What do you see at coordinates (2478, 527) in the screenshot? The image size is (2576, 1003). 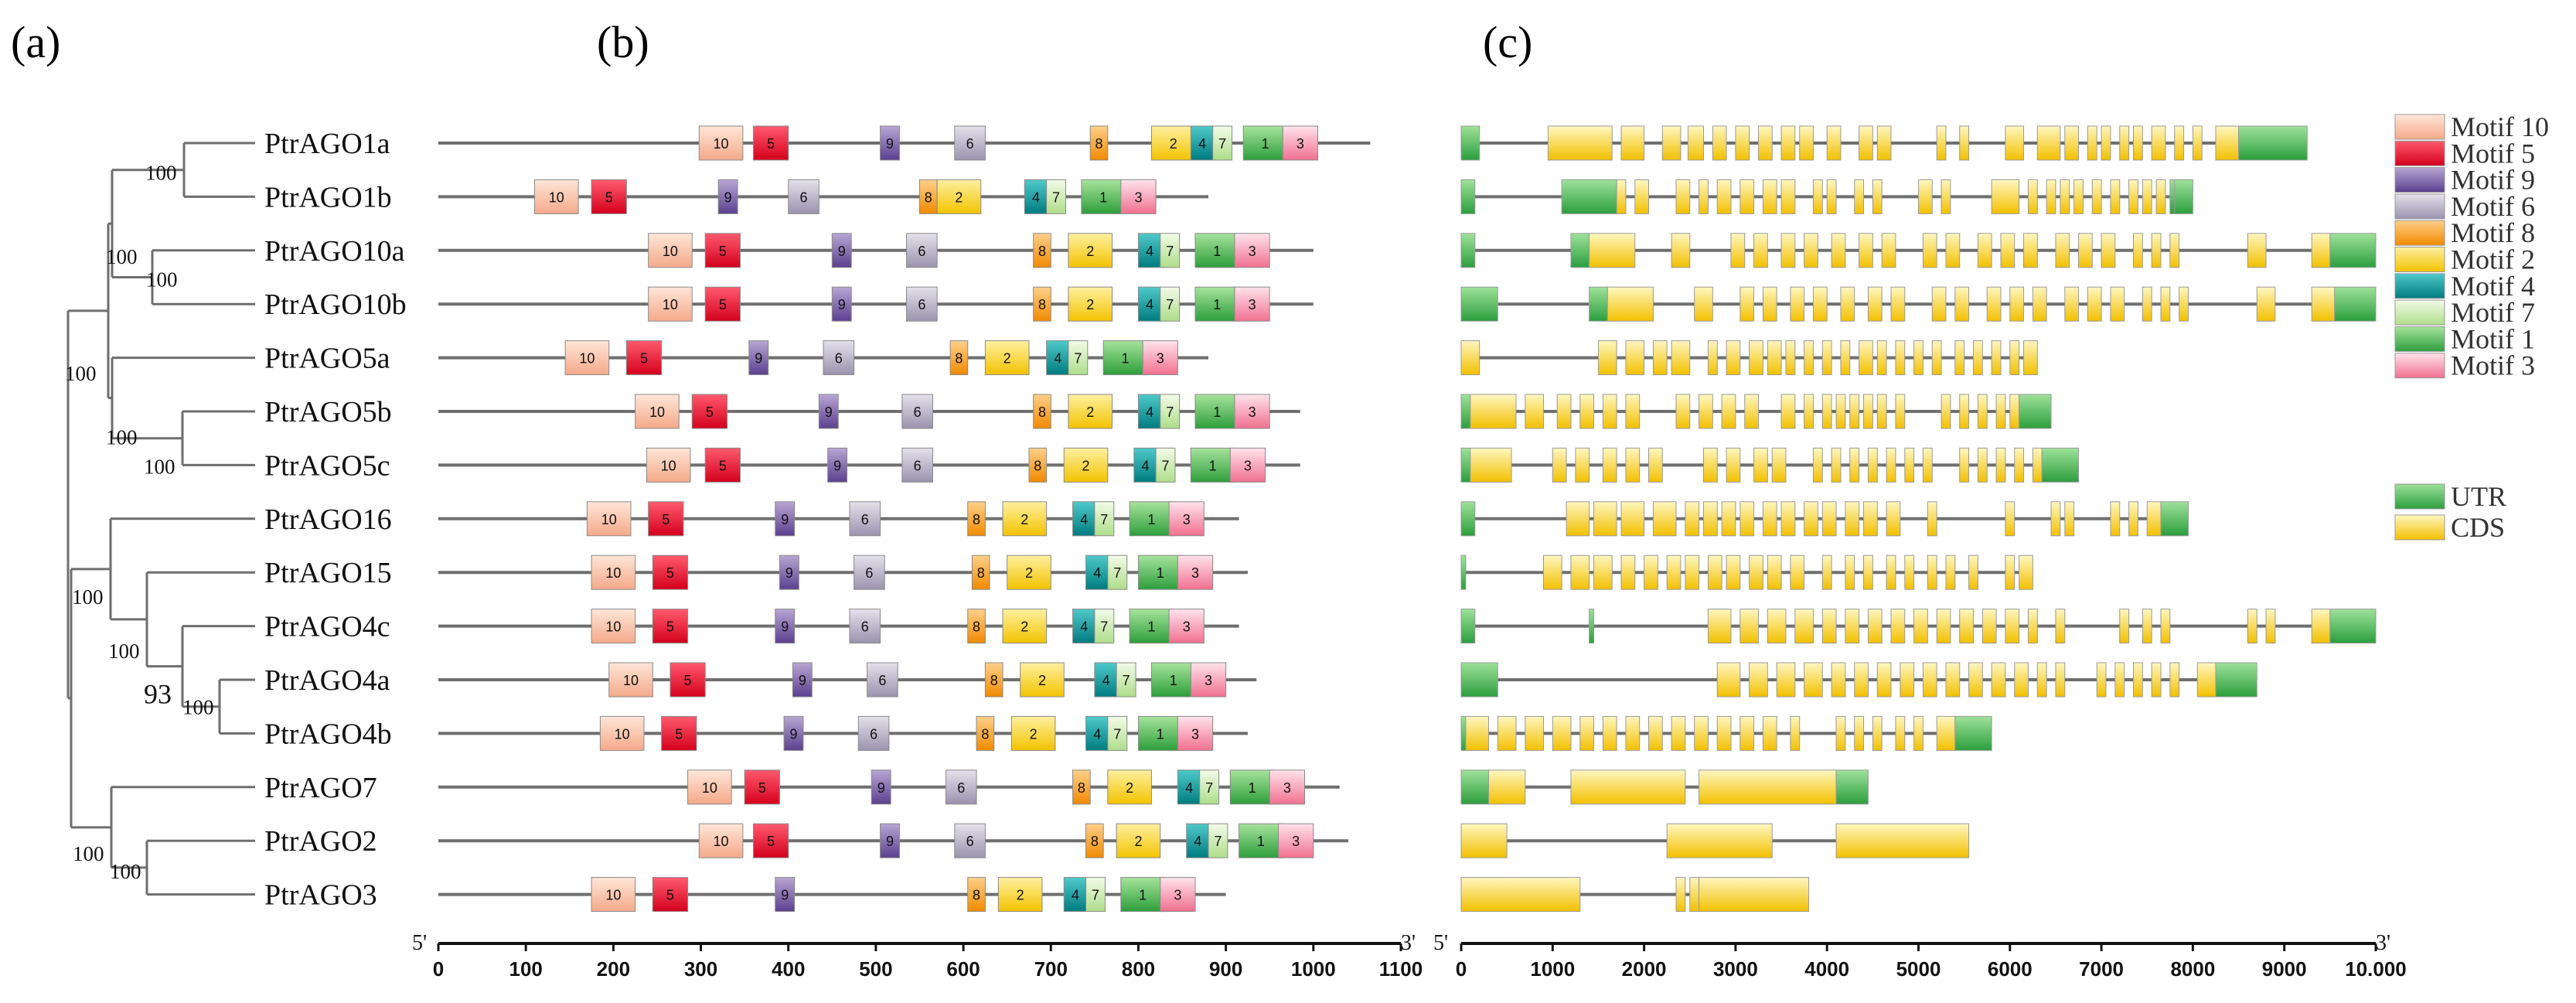 I see `legend-label: CDS` at bounding box center [2478, 527].